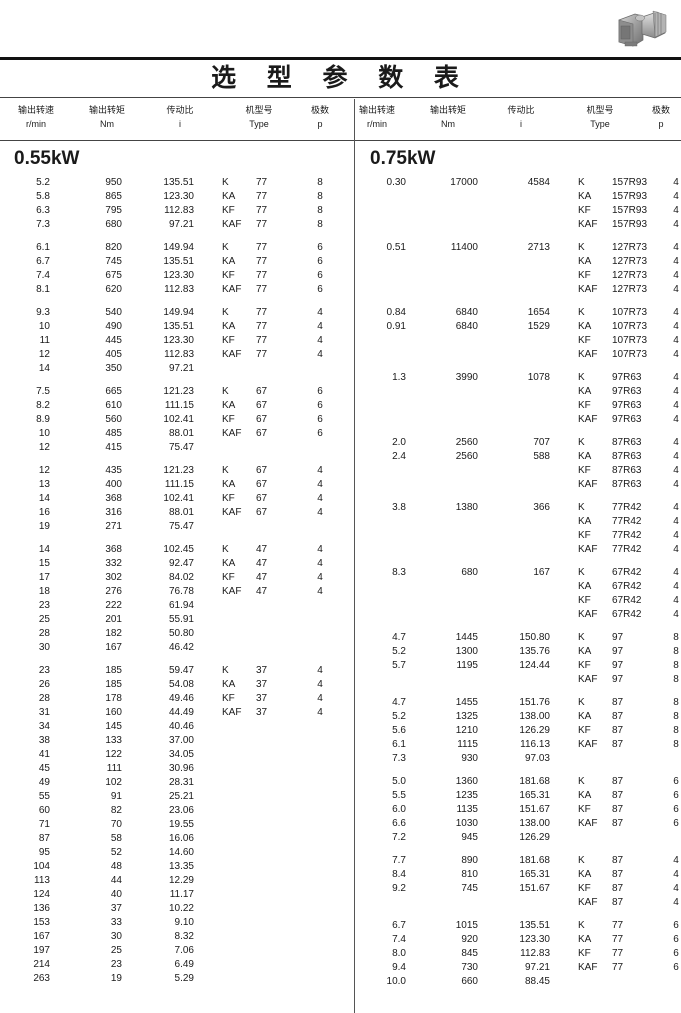 This screenshot has height=1013, width=681. I want to click on table-row: KA 127R73 4, so click(518, 262).